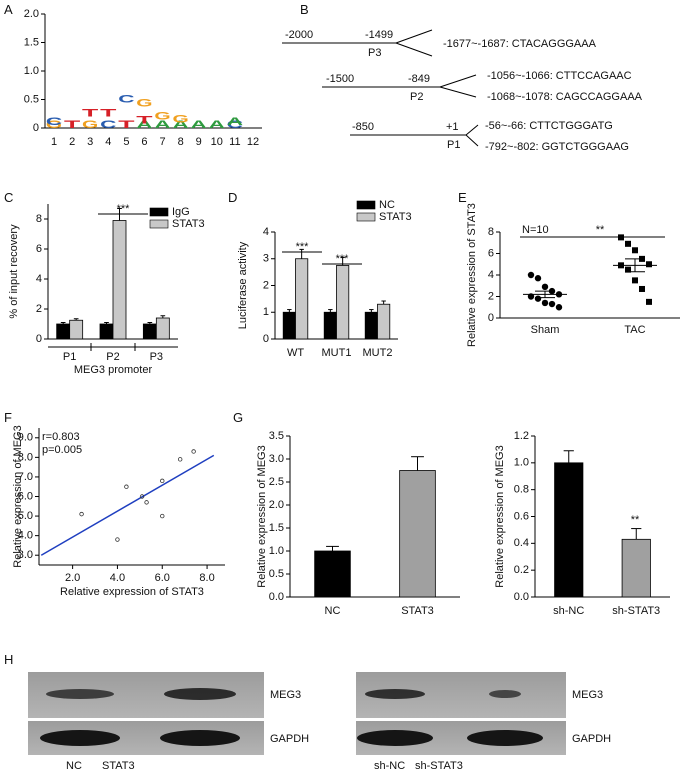 This screenshot has width=685, height=773. I want to click on region-name: P1, so click(453, 145).